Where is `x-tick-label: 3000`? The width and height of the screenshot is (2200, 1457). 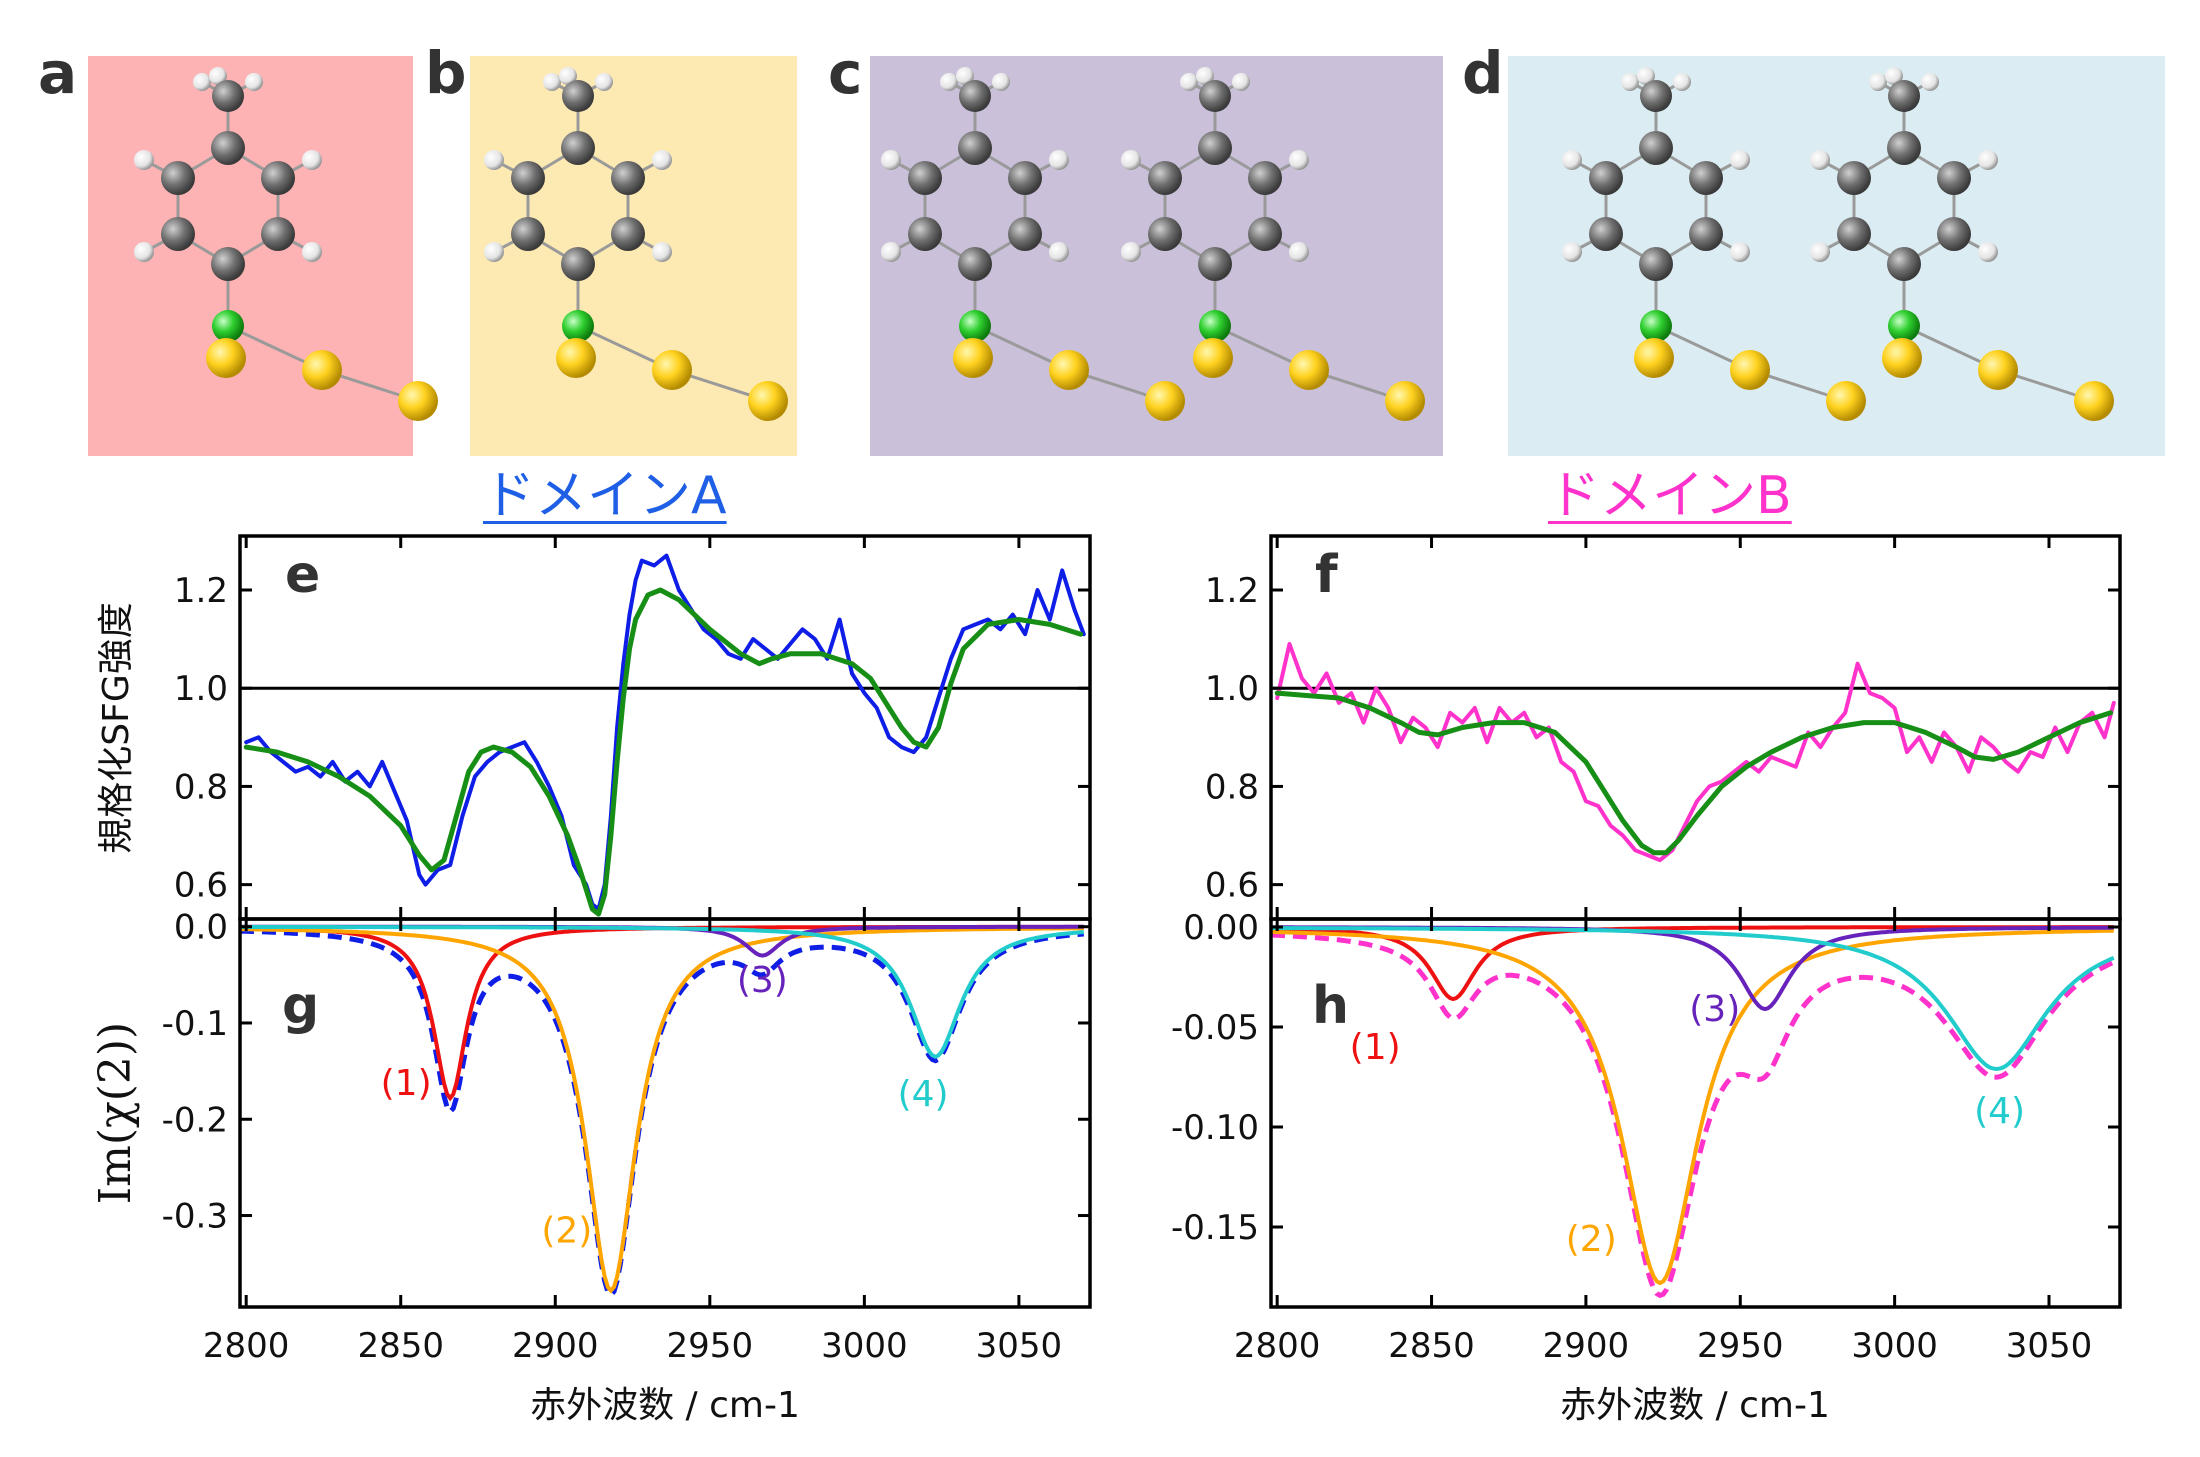
x-tick-label: 3000 is located at coordinates (1894, 1346).